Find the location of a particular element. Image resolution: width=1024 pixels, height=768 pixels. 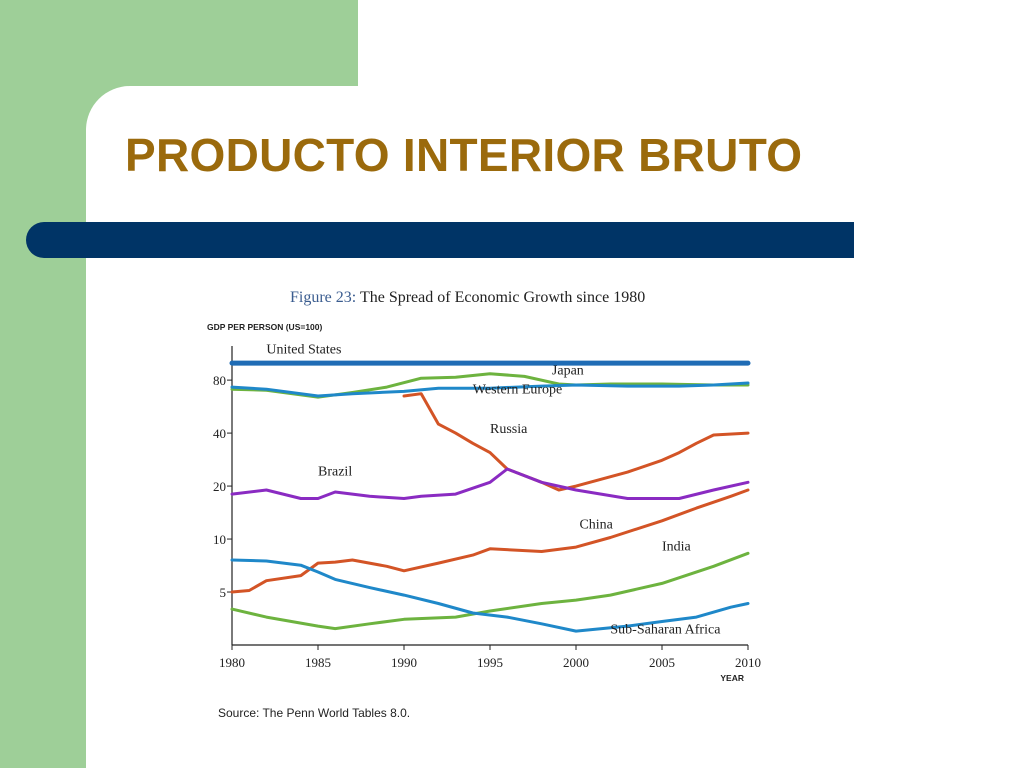

series-label-china: China is located at coordinates (596, 524).